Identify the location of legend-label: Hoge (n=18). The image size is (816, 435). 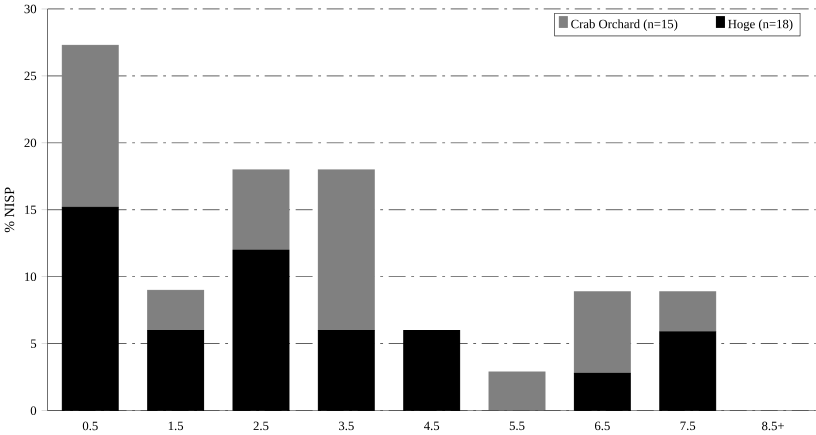
(760, 25).